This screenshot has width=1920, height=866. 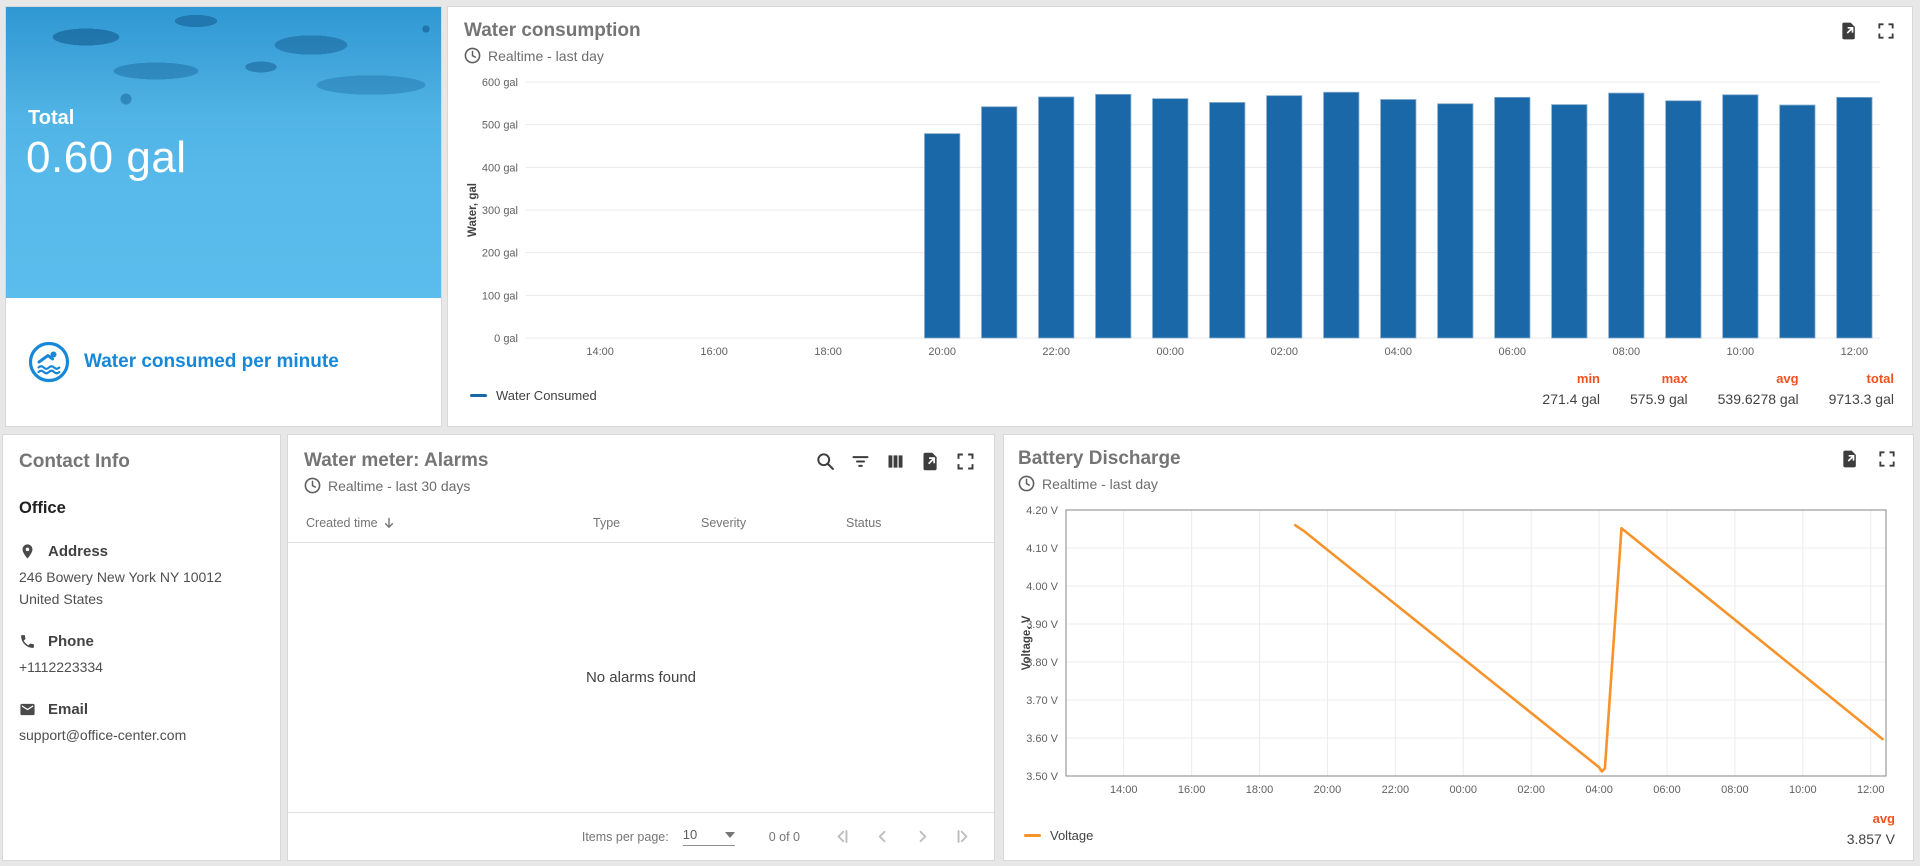 What do you see at coordinates (506, 339) in the screenshot?
I see `svg-text: 0 gal` at bounding box center [506, 339].